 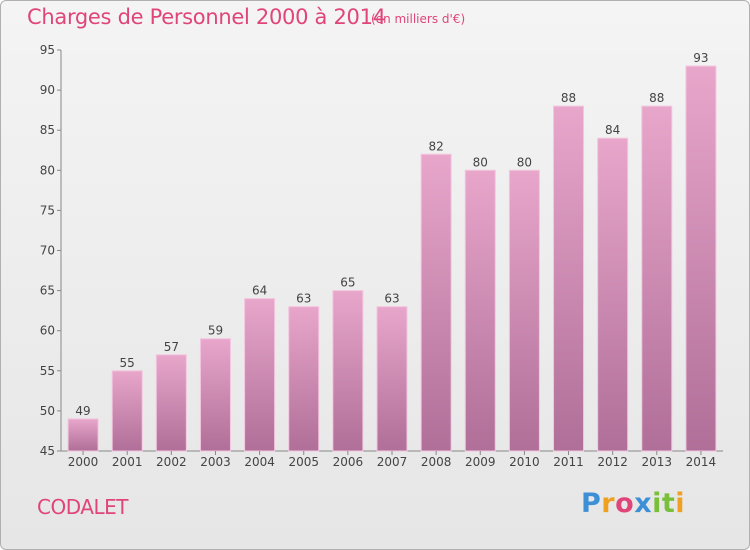 I want to click on data-label: 55, so click(x=127, y=363).